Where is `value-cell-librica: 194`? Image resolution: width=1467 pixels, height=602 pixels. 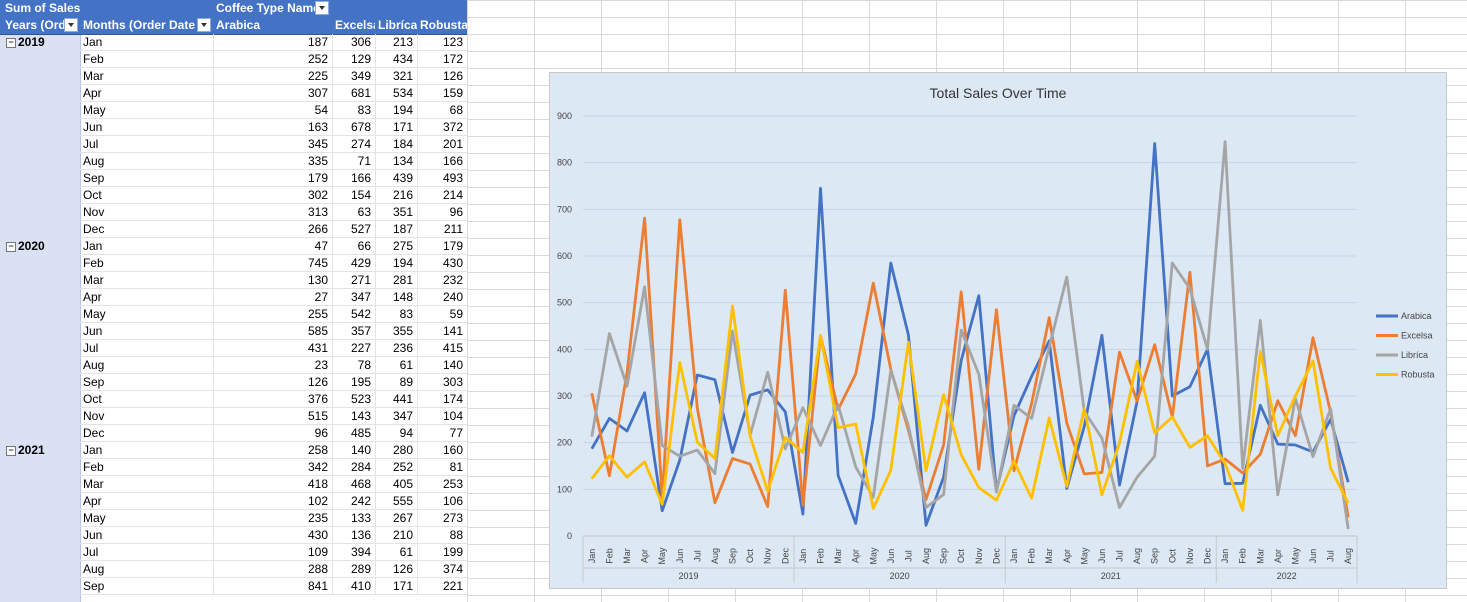 value-cell-librica: 194 is located at coordinates (396, 263).